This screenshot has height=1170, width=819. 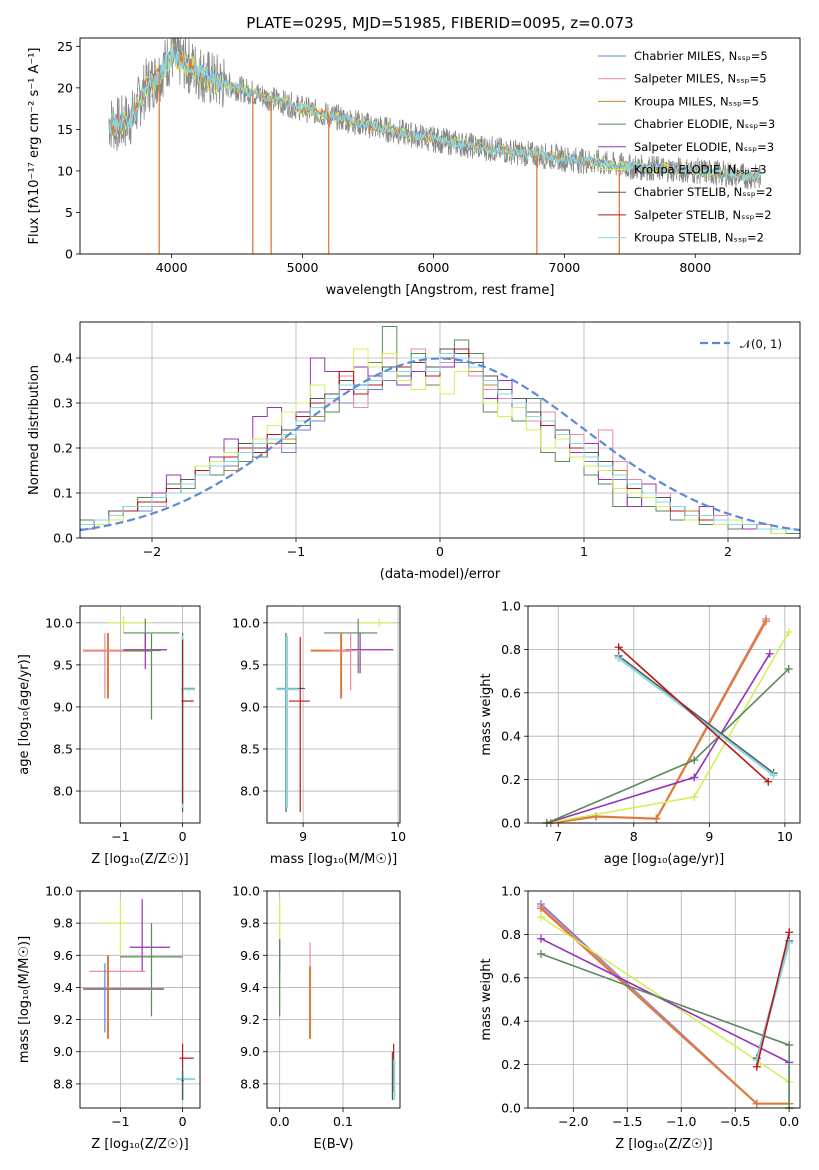 I want to click on y-tick-label: 0.3, so click(x=63, y=403).